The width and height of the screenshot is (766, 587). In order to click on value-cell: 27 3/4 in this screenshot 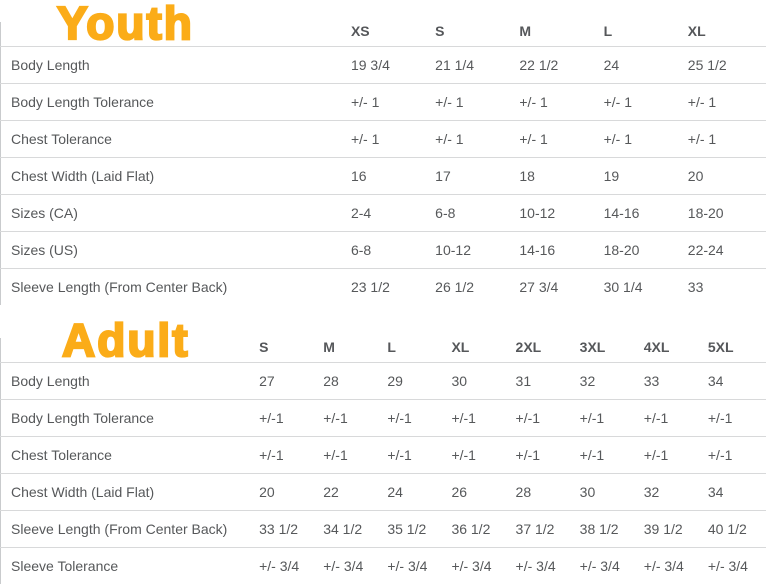, I will do `click(555, 286)`.